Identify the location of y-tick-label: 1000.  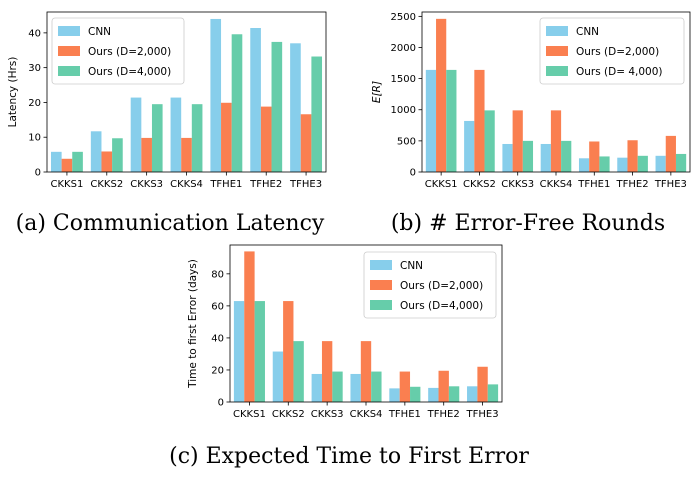
(403, 110).